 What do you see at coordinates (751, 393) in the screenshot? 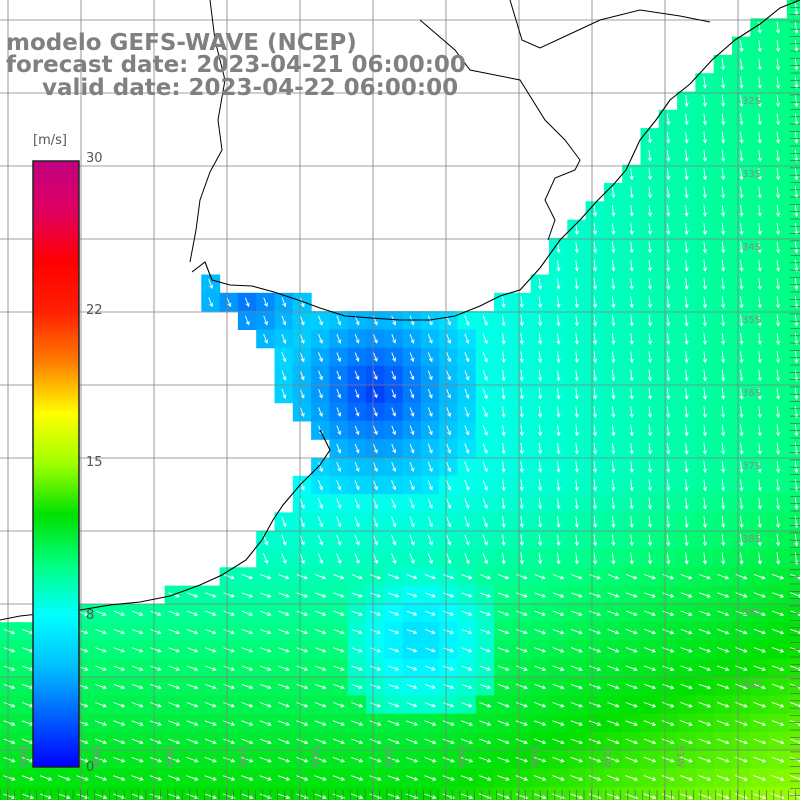
I see `latitude-labels: 32S 33S 34S 35S 36S 37S 38S 39S 40S` at bounding box center [751, 393].